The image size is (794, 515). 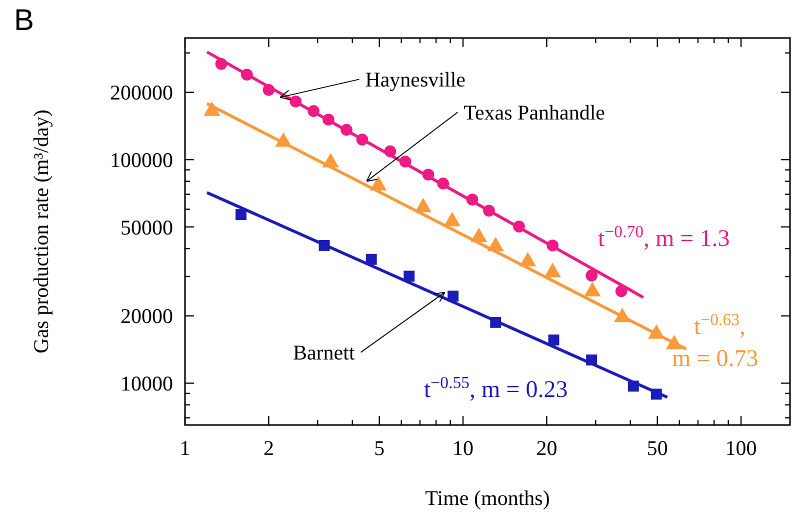 What do you see at coordinates (657, 448) in the screenshot?
I see `x-tick-label: 50` at bounding box center [657, 448].